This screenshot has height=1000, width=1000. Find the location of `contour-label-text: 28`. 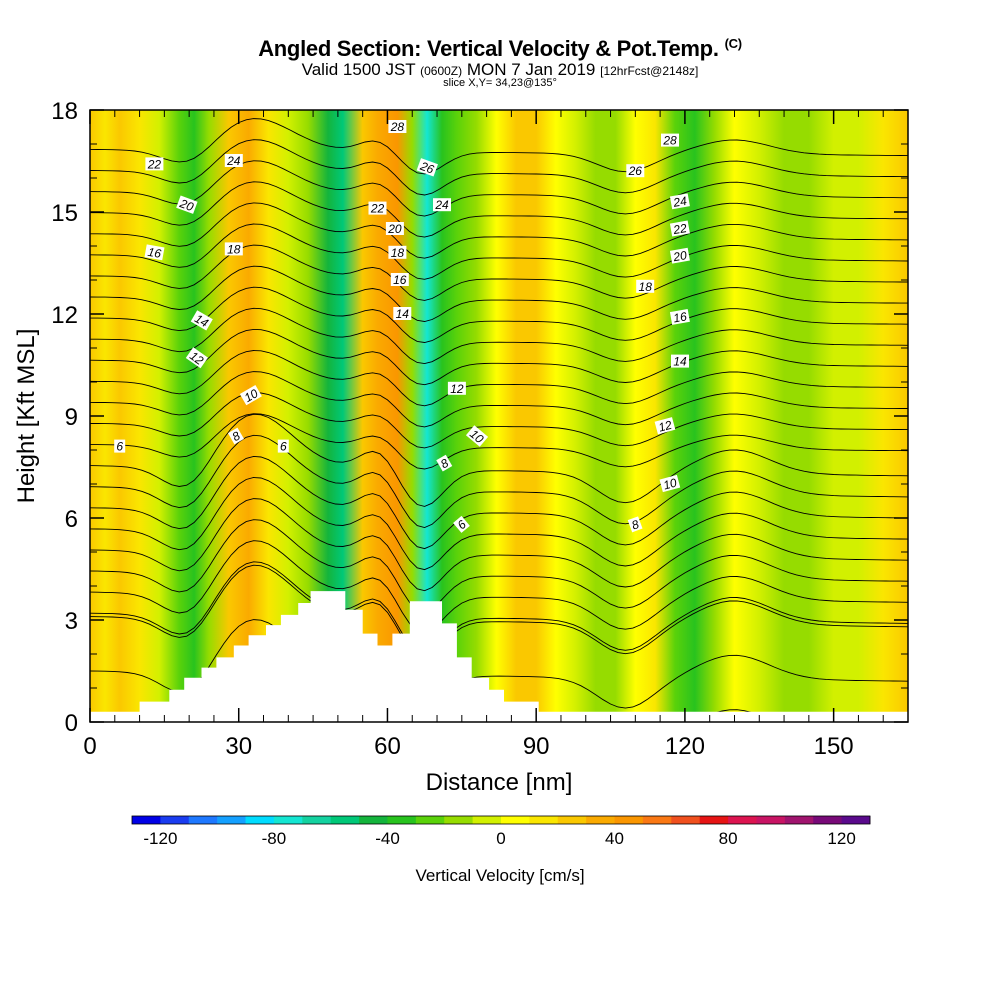

contour-label-text: 28 is located at coordinates (397, 127).